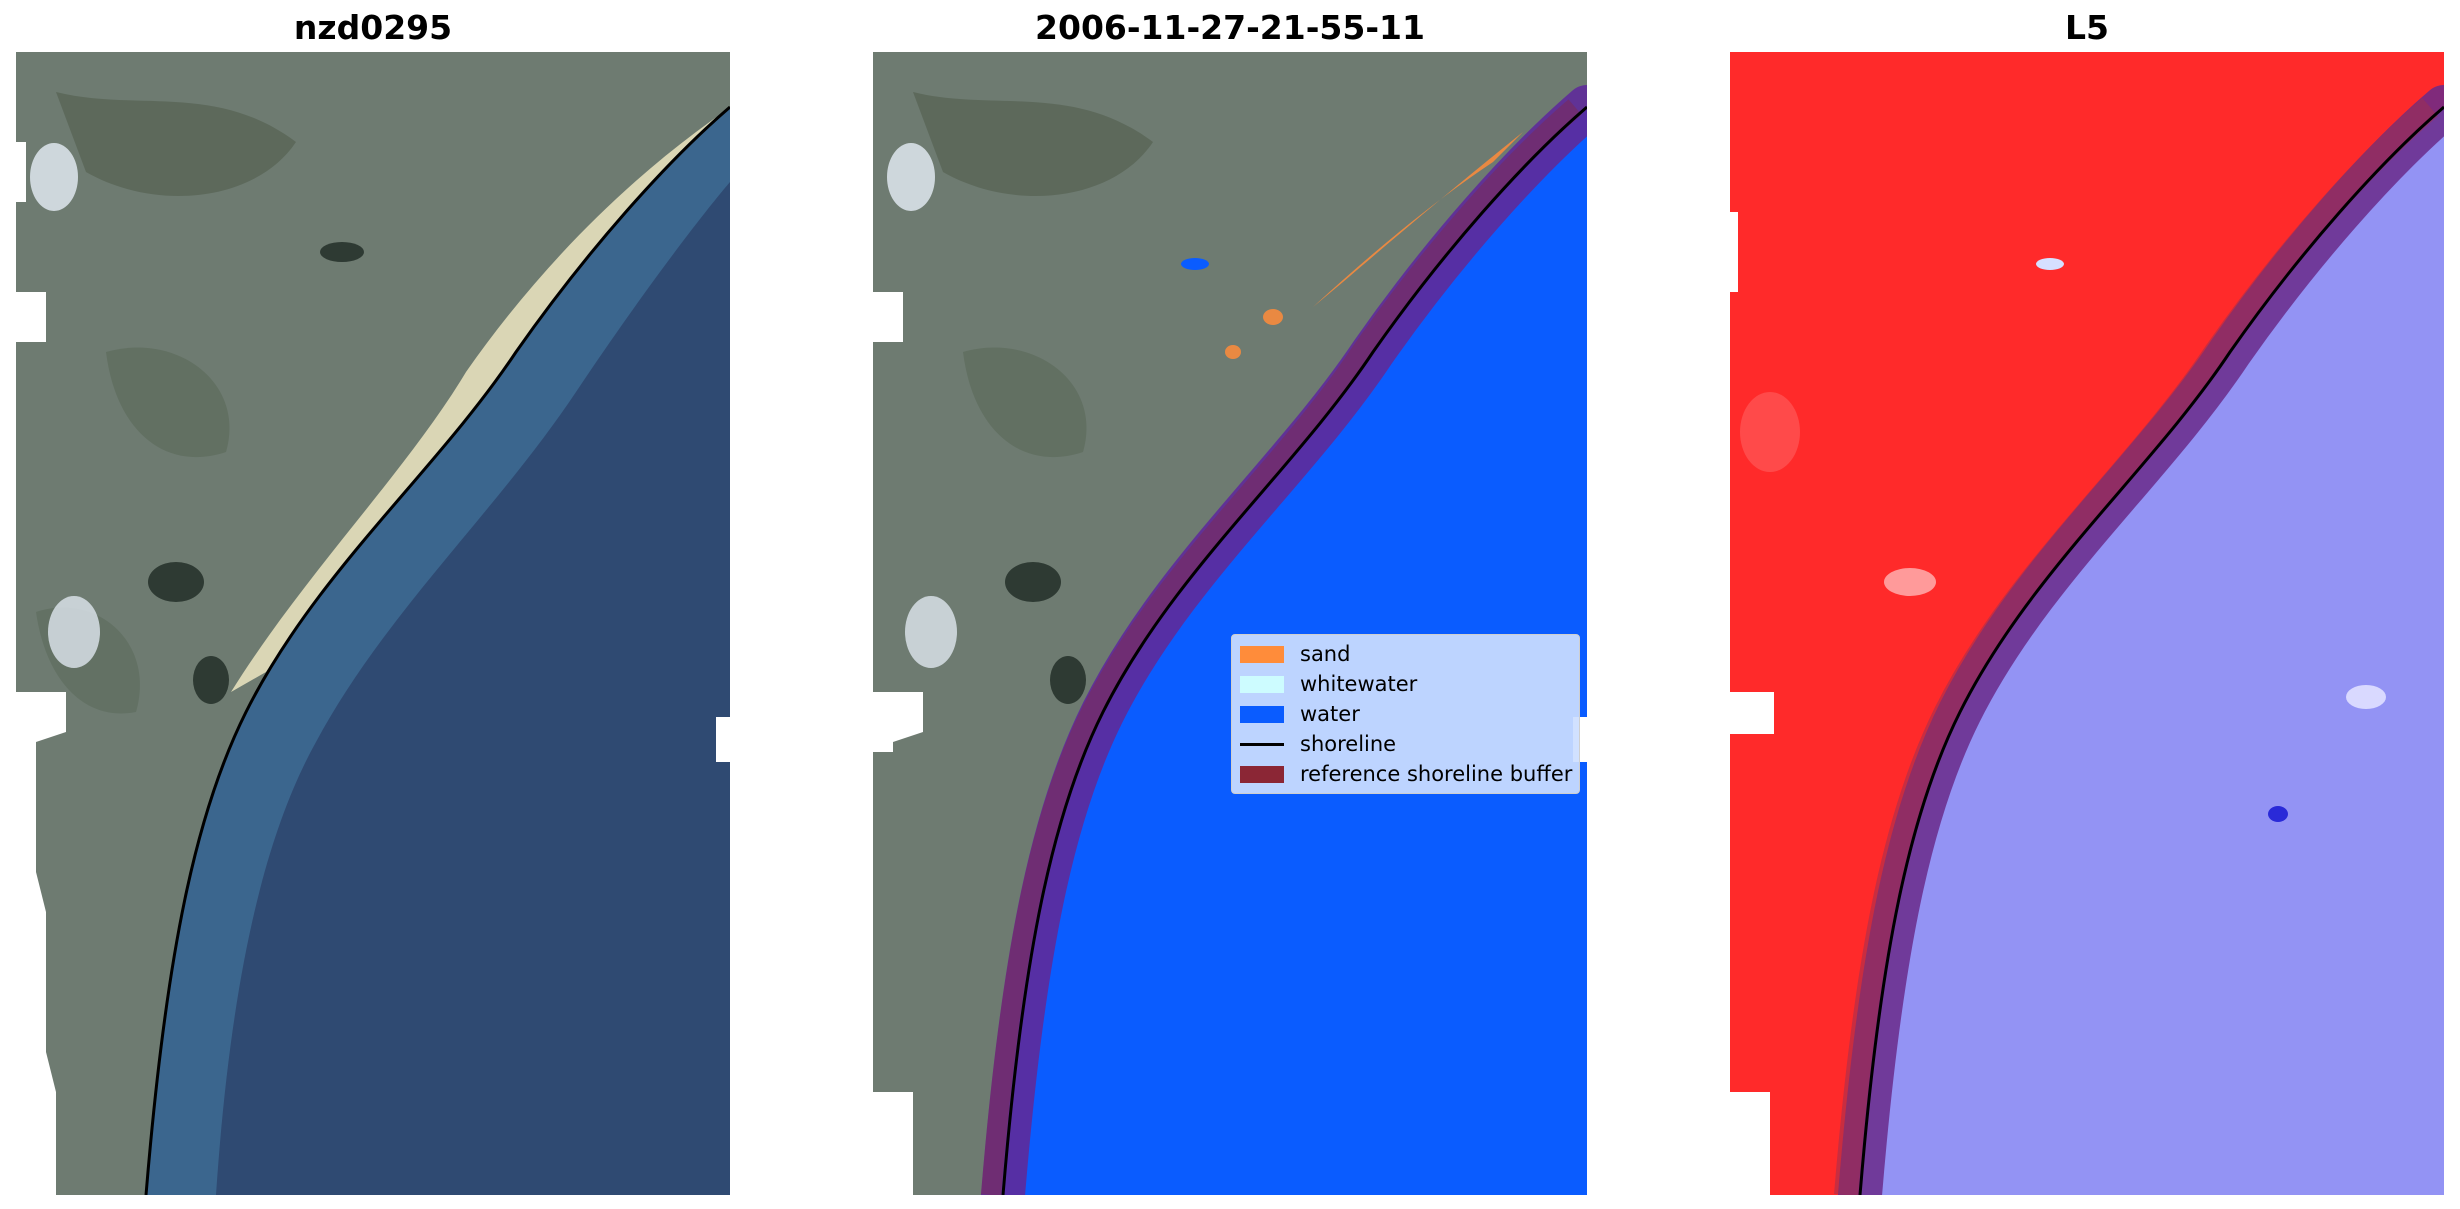 This screenshot has height=1209, width=2460. I want to click on legend-item-water: water, so click(1300, 714).